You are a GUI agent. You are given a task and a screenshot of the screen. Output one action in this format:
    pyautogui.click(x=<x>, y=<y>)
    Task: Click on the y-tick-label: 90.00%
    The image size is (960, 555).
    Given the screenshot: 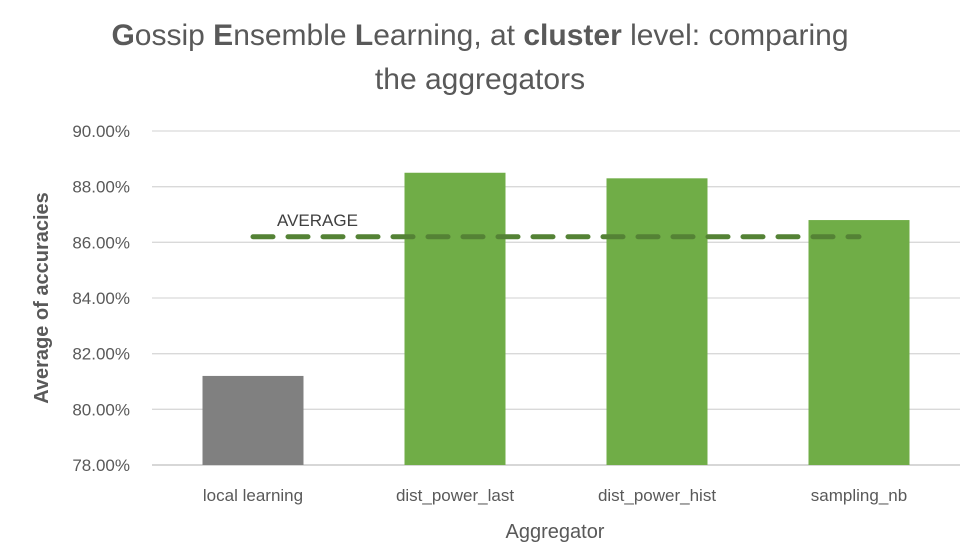 What is the action you would take?
    pyautogui.click(x=101, y=131)
    